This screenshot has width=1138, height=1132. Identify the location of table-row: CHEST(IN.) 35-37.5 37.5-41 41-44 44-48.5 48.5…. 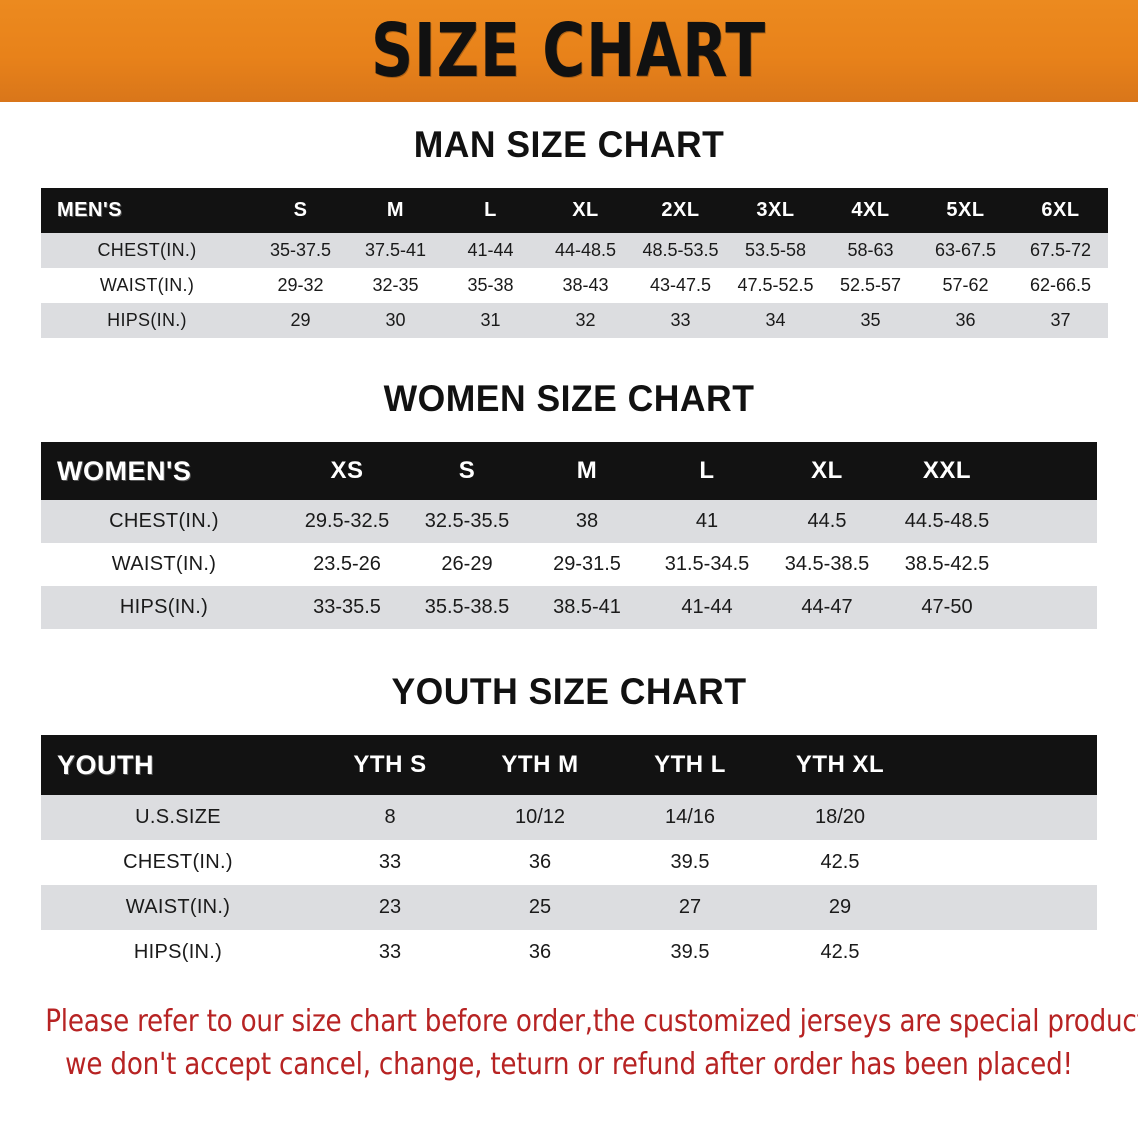
(574, 250).